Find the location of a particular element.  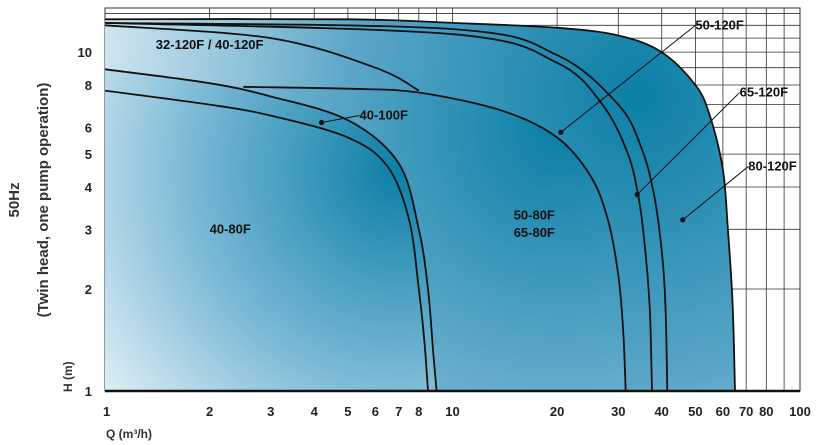

x-tick-label: 100 is located at coordinates (800, 411).